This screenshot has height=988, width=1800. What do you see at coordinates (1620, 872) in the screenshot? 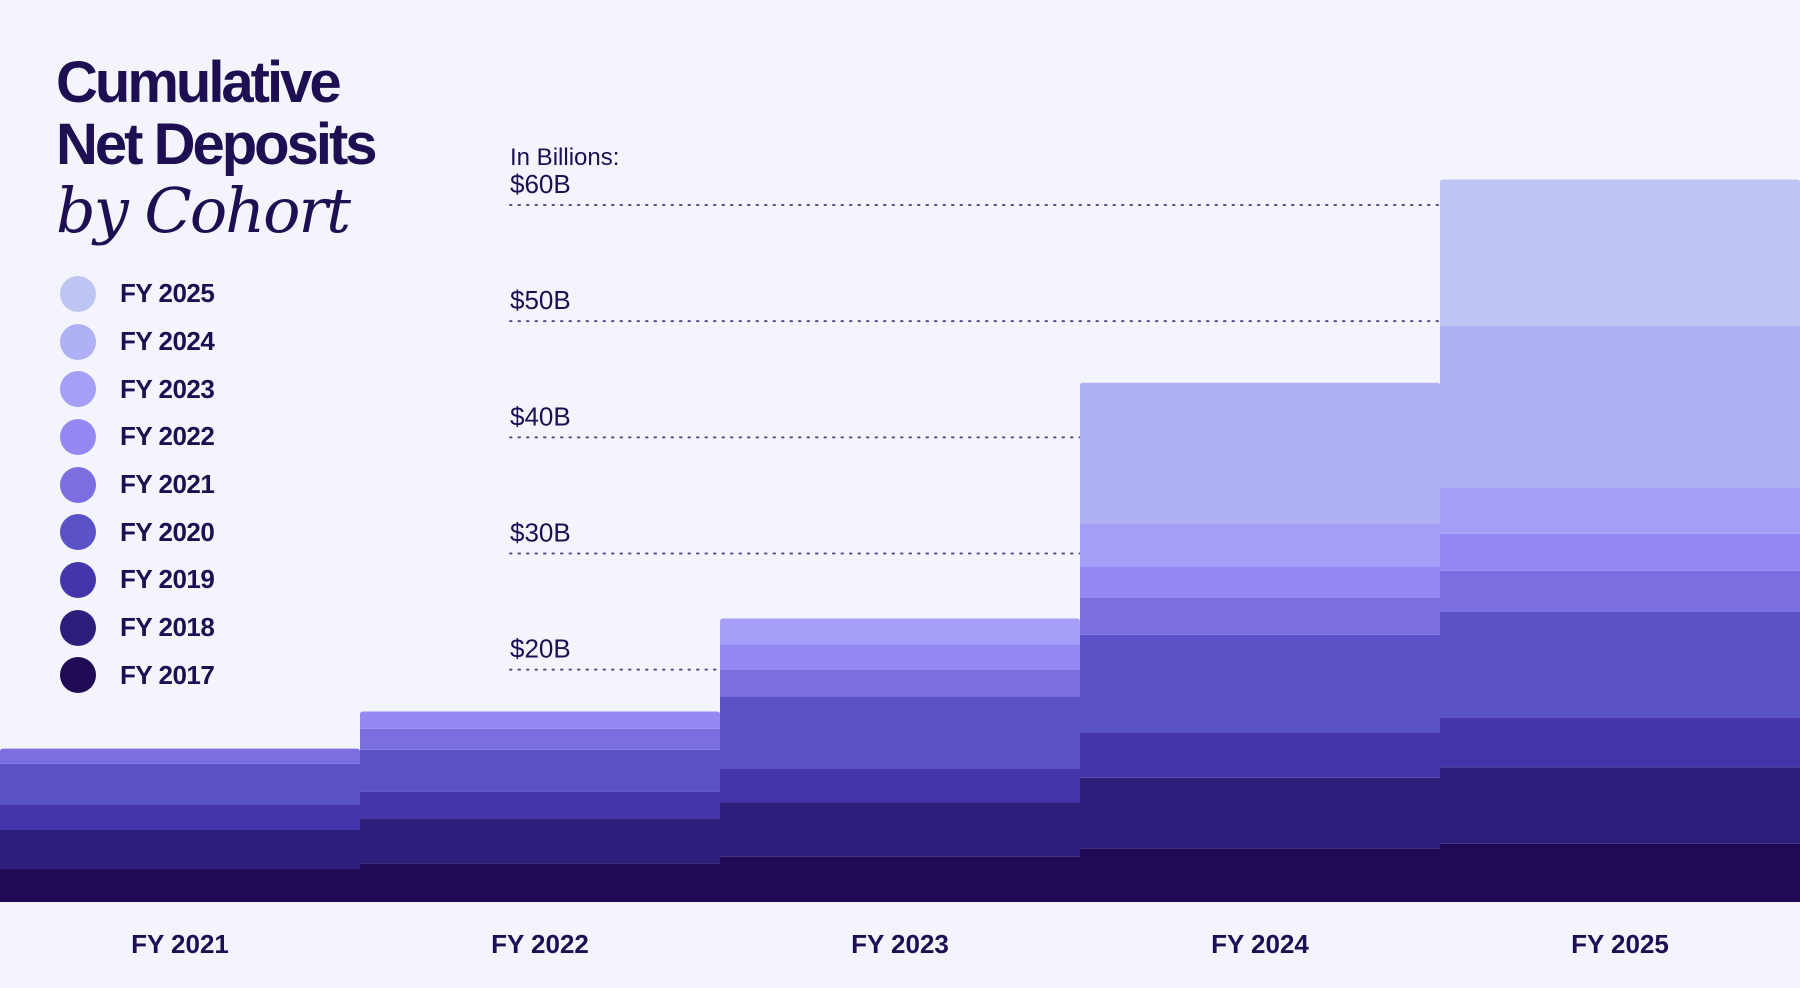
I see `bar-segment-fy-2017-fy-2025` at bounding box center [1620, 872].